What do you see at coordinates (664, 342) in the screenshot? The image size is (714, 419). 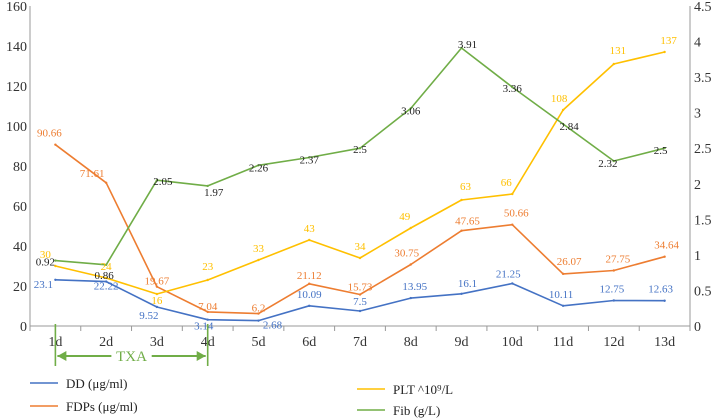 I see `x-tick-label: 13d` at bounding box center [664, 342].